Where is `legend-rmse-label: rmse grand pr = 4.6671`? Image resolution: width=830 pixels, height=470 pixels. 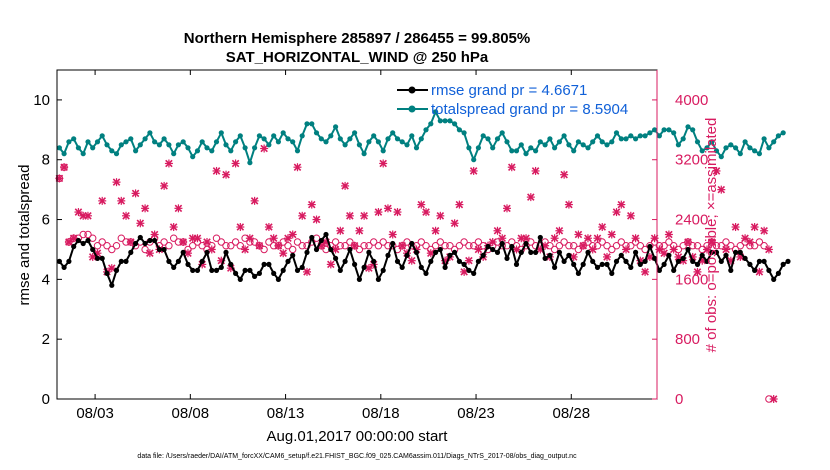
legend-rmse-label: rmse grand pr = 4.6671 is located at coordinates (509, 90).